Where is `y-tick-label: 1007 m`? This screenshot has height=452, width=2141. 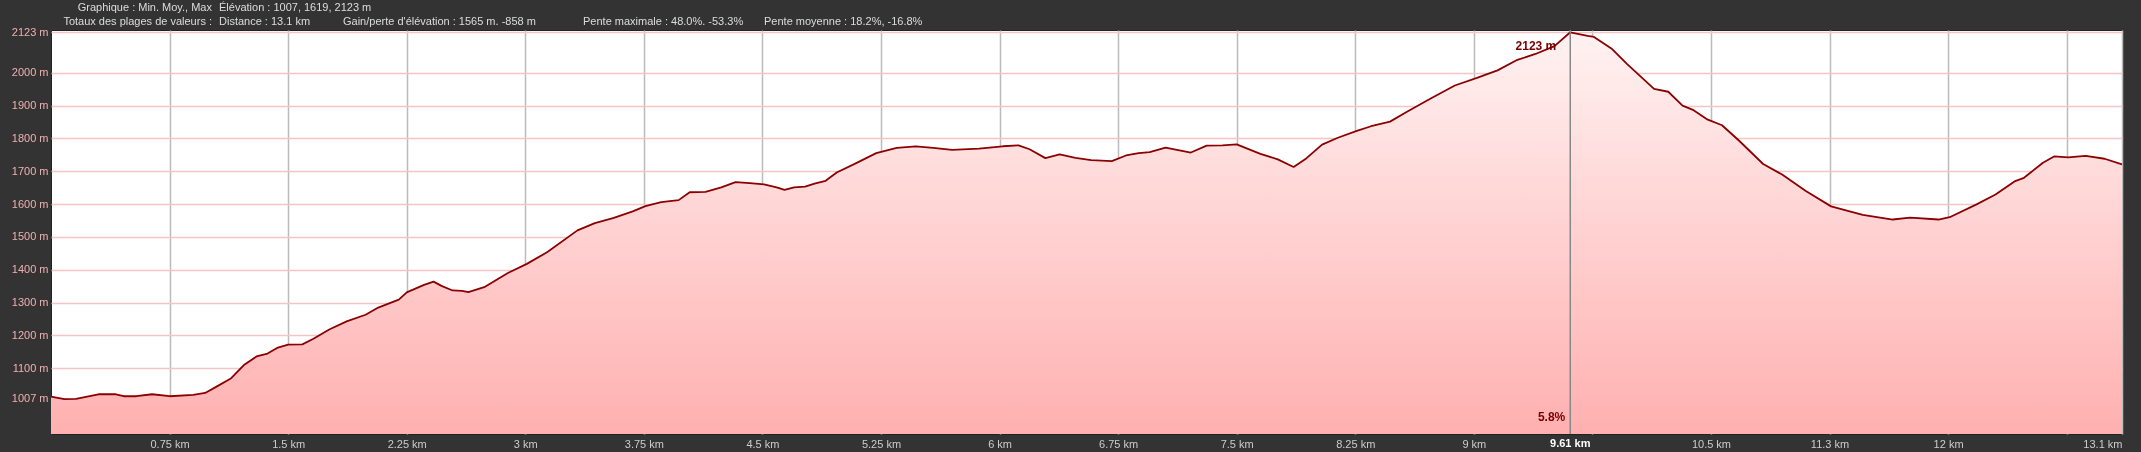 y-tick-label: 1007 m is located at coordinates (30, 398).